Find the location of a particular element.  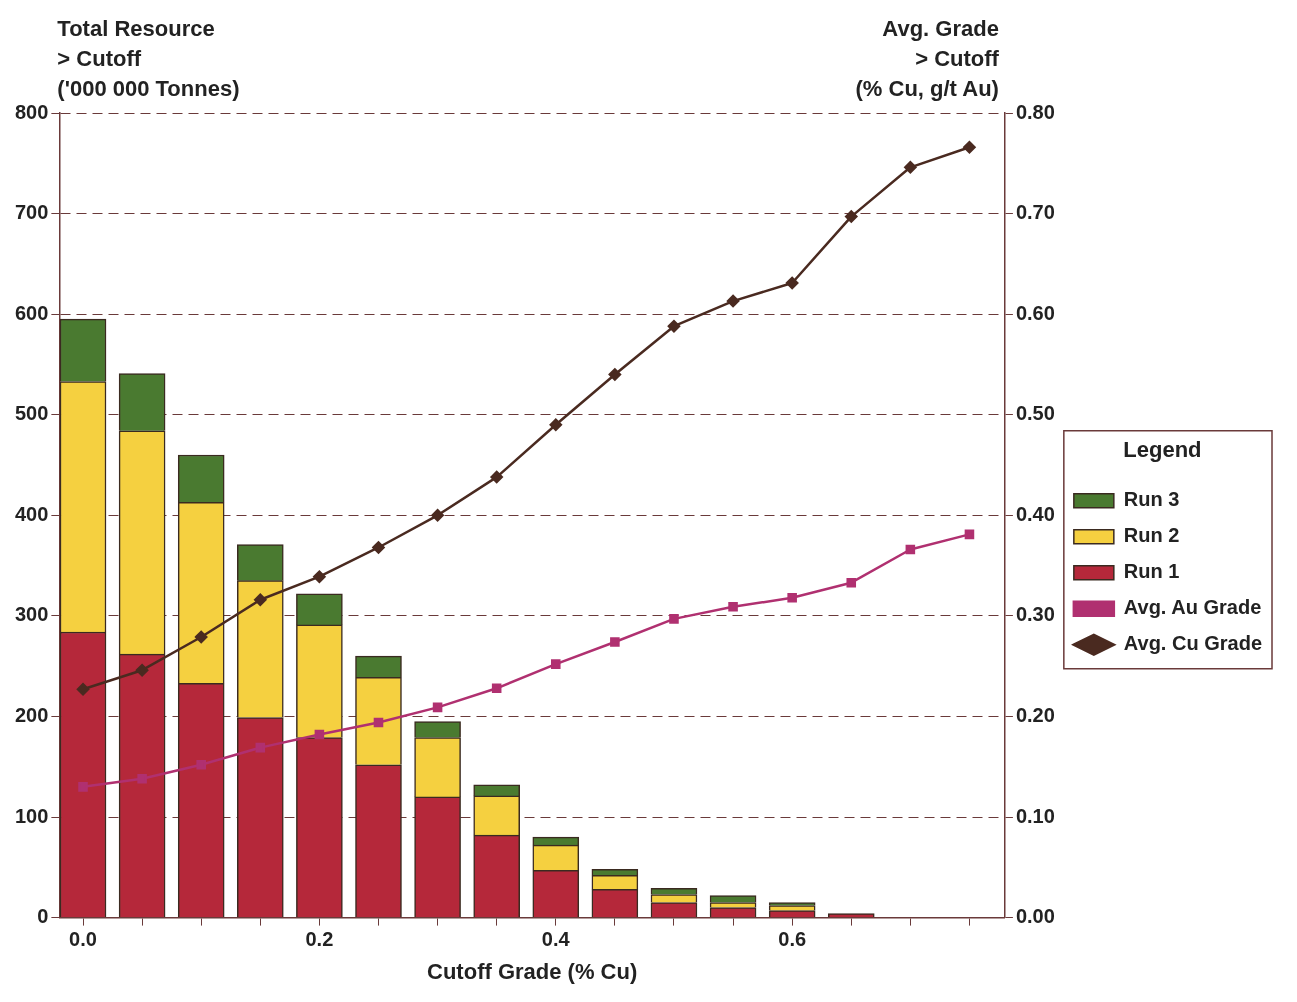

y-tick-label: 0 is located at coordinates (43, 916).